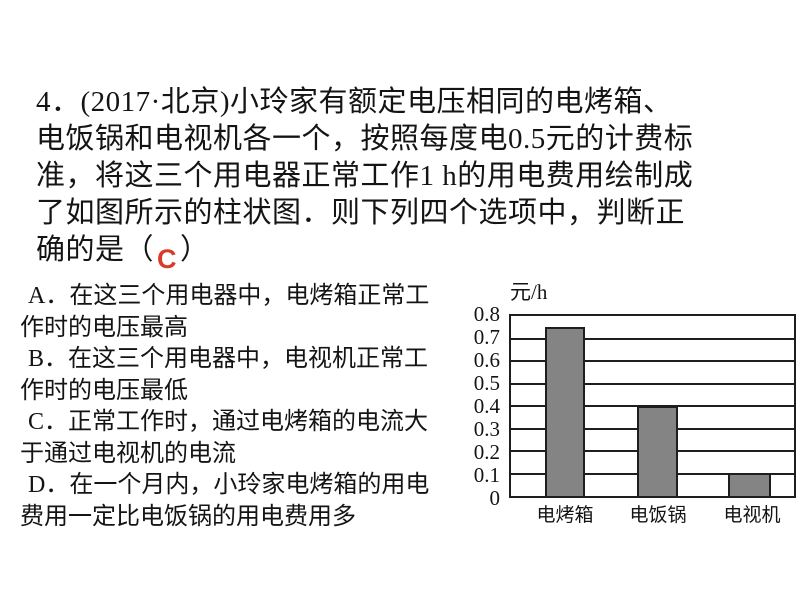 Image resolution: width=800 pixels, height=600 pixels. What do you see at coordinates (565, 411) in the screenshot?
I see `bar-电烤箱` at bounding box center [565, 411].